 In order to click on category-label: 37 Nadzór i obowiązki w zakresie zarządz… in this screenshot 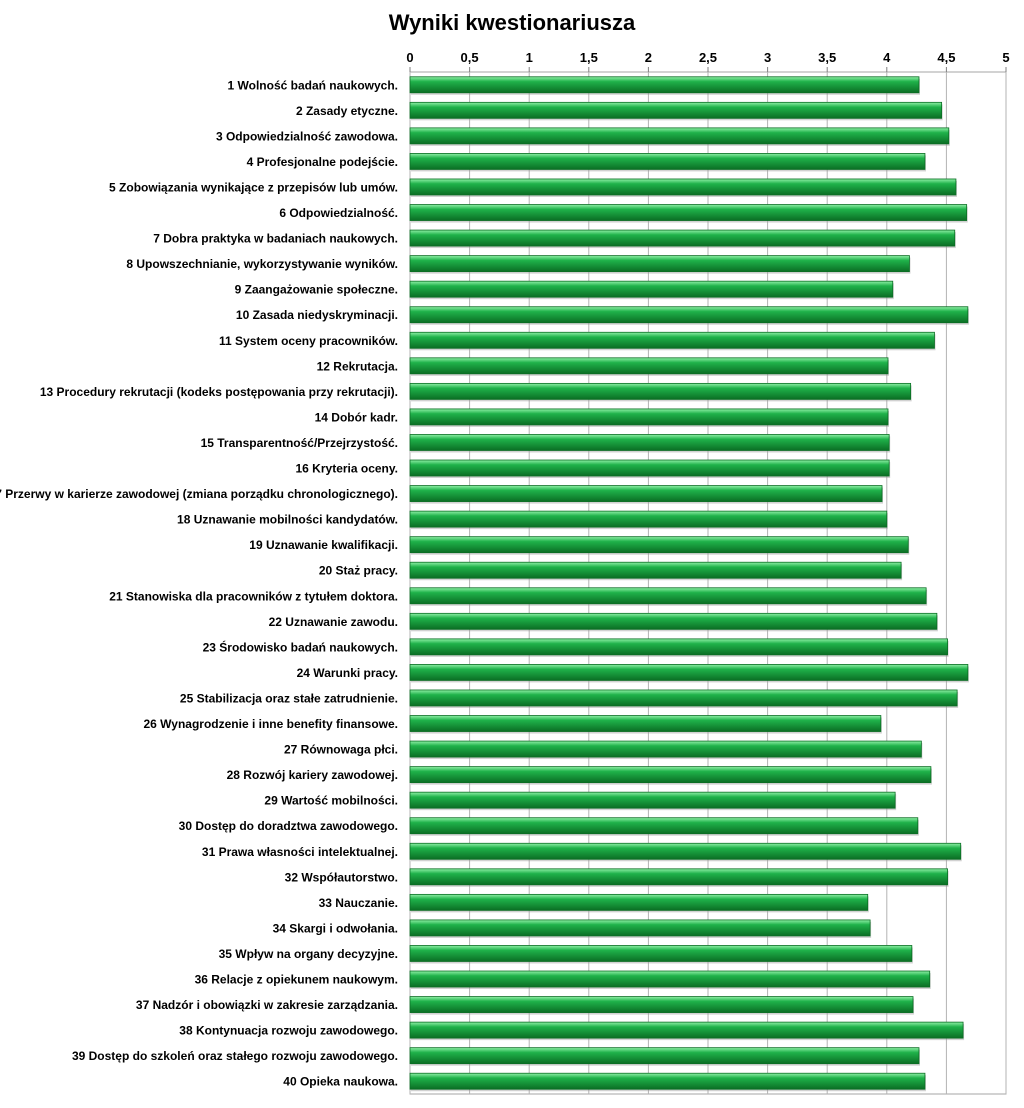, I will do `click(267, 1005)`.